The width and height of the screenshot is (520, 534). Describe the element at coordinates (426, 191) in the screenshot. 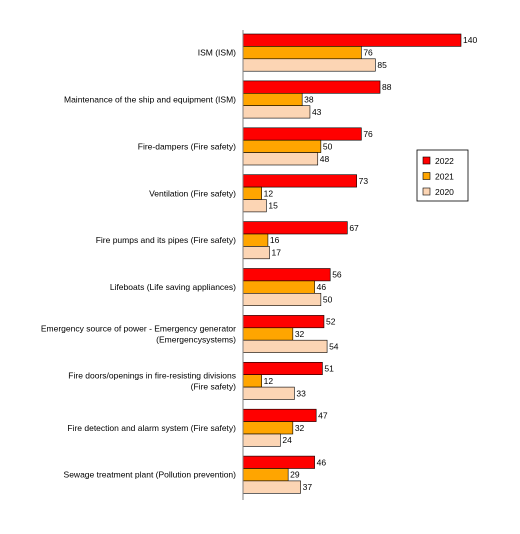

I see `legend-swatch-2020` at that location.